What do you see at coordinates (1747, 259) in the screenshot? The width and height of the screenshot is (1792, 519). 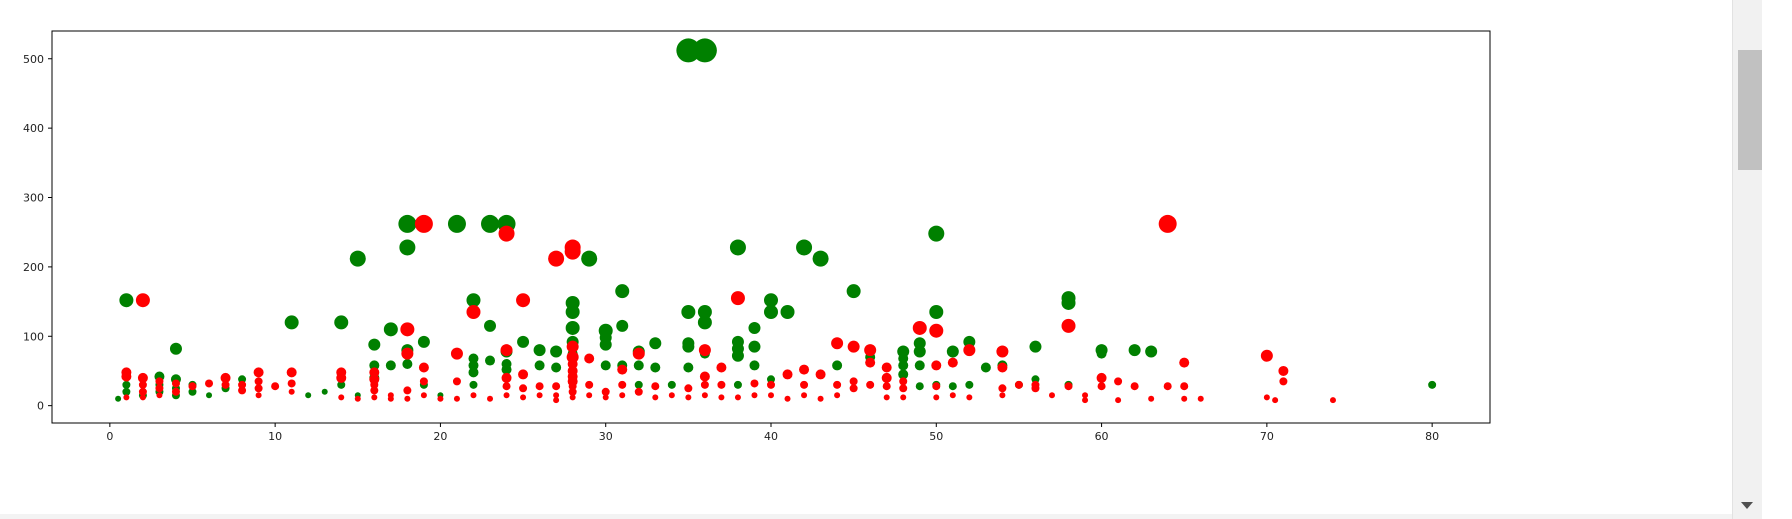 I see `vertical-scrollbar` at bounding box center [1747, 259].